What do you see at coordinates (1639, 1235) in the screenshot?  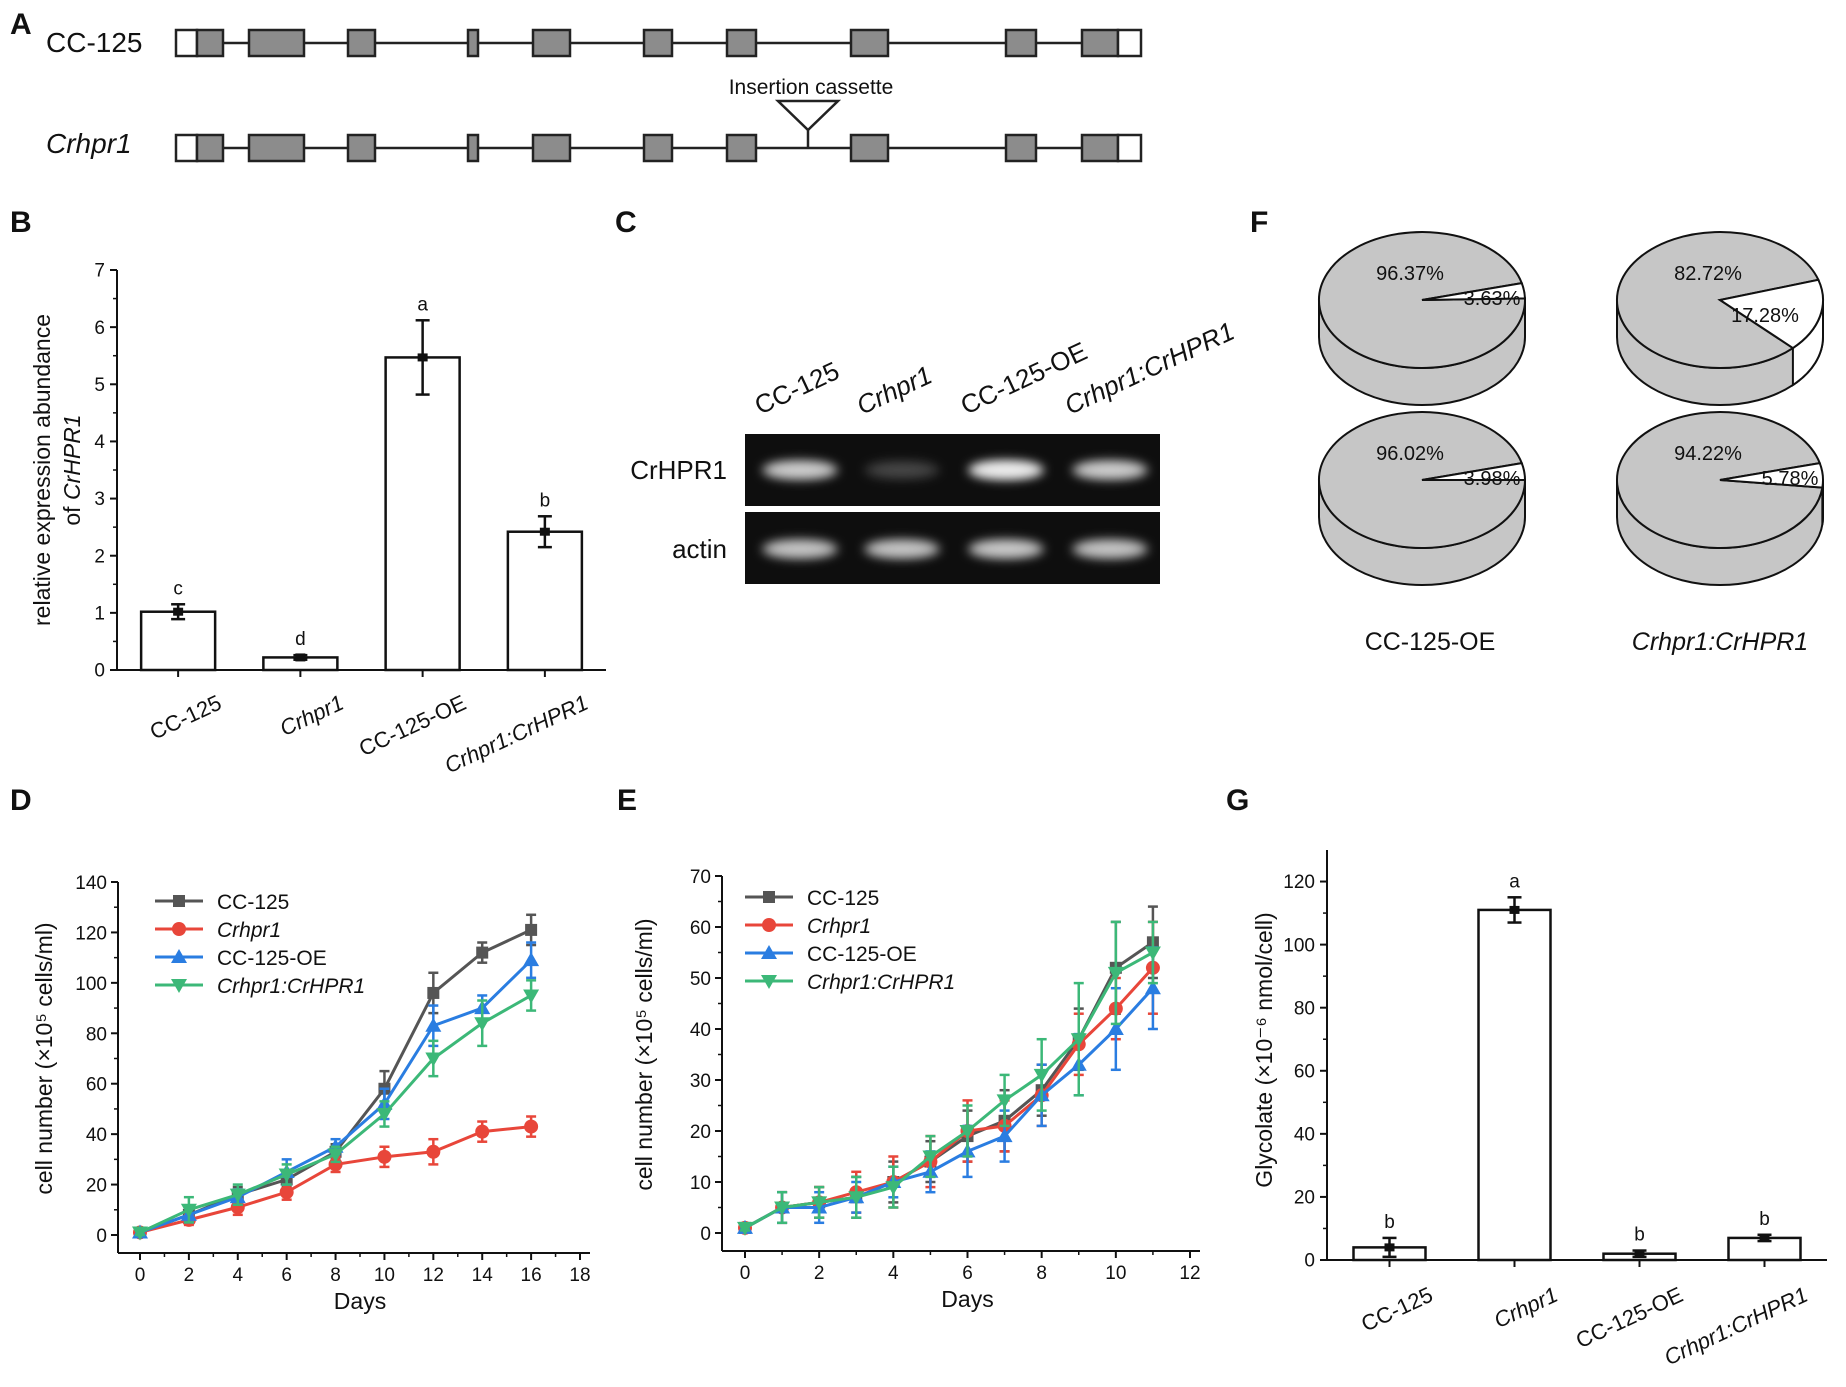 I see `significance-letter: b` at bounding box center [1639, 1235].